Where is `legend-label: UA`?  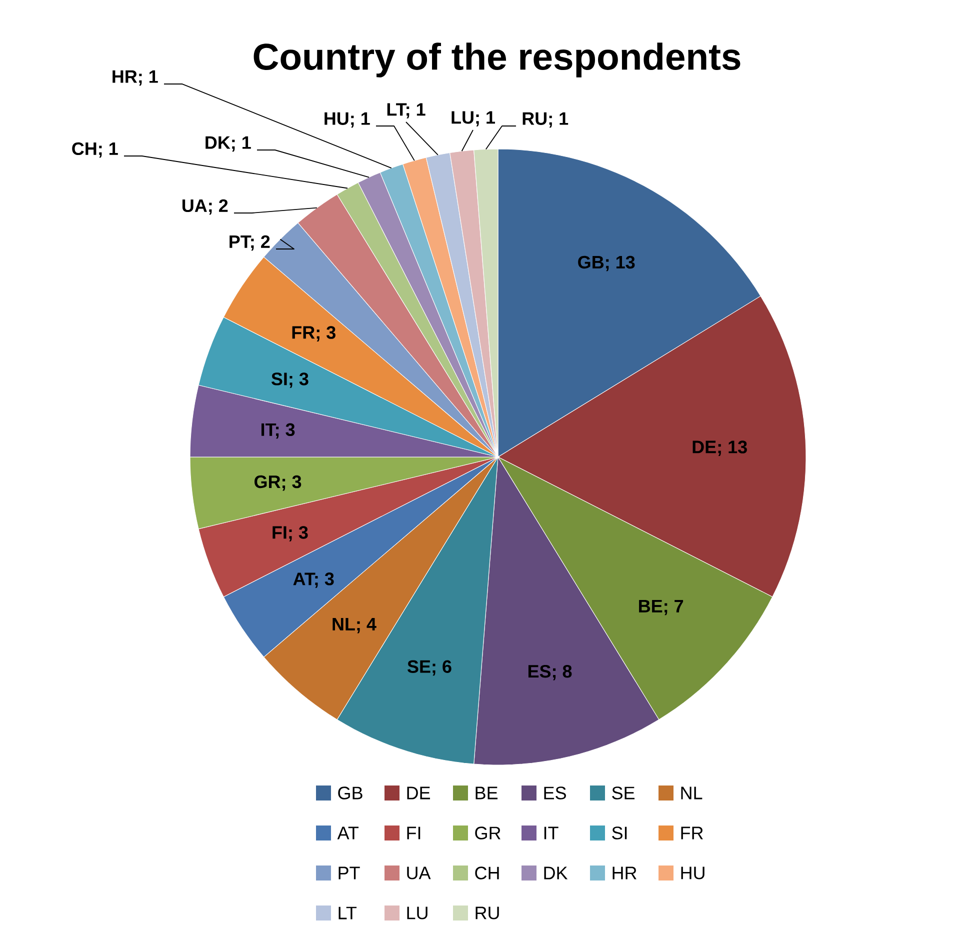 legend-label: UA is located at coordinates (419, 873).